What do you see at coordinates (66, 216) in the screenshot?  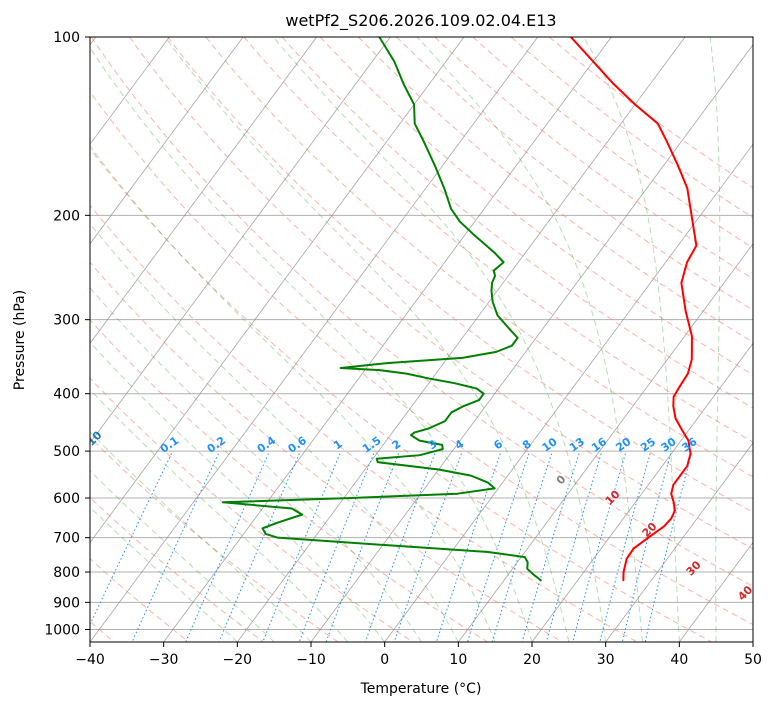 I see `y-tick-label: 200` at bounding box center [66, 216].